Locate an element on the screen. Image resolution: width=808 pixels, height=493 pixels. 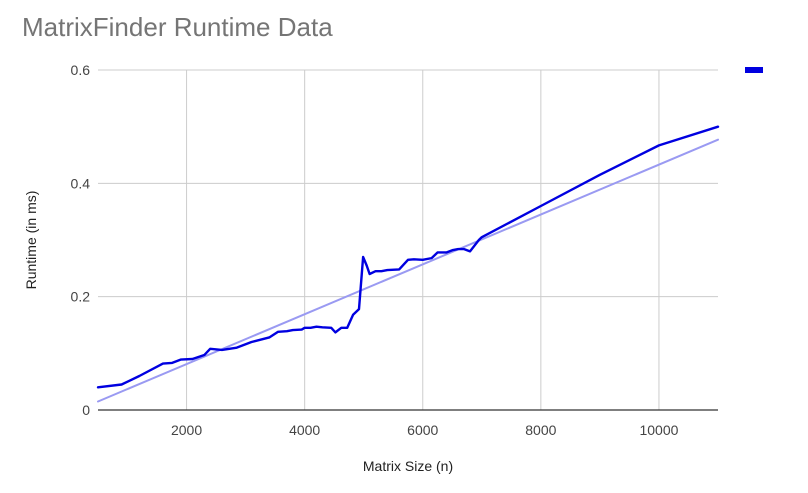
y-tick-label: 0.6 is located at coordinates (81, 70).